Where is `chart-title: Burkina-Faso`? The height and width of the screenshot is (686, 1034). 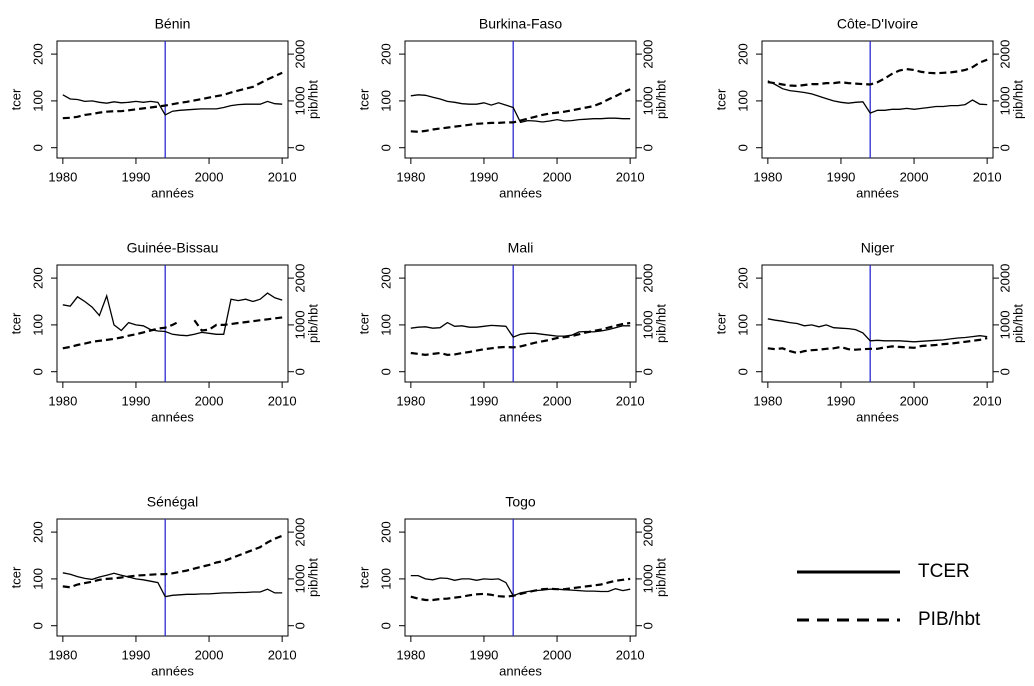
chart-title: Burkina-Faso is located at coordinates (520, 24).